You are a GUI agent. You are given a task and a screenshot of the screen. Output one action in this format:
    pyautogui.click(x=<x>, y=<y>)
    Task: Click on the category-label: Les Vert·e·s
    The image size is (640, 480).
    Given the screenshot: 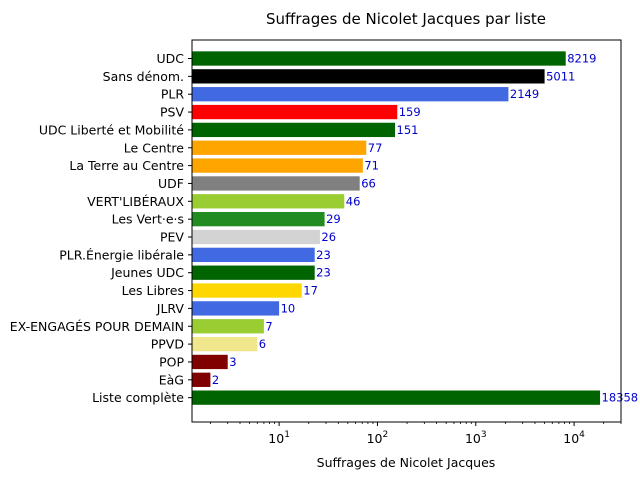 What is the action you would take?
    pyautogui.click(x=148, y=219)
    